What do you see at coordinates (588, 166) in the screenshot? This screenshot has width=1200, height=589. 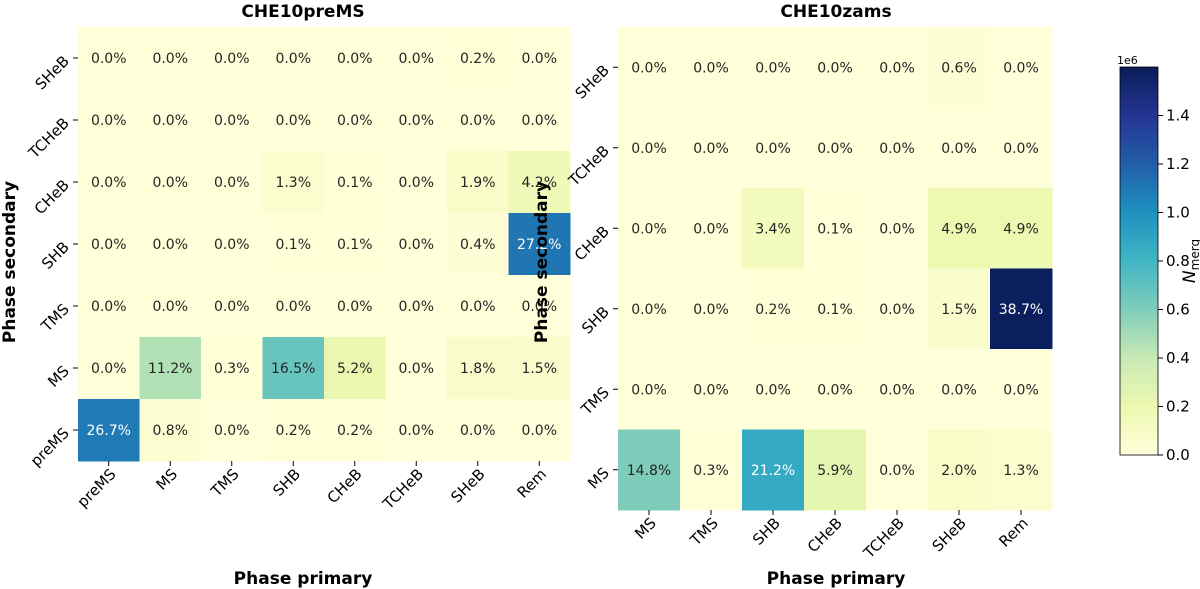 I see `y-tick-label: TCHeB` at bounding box center [588, 166].